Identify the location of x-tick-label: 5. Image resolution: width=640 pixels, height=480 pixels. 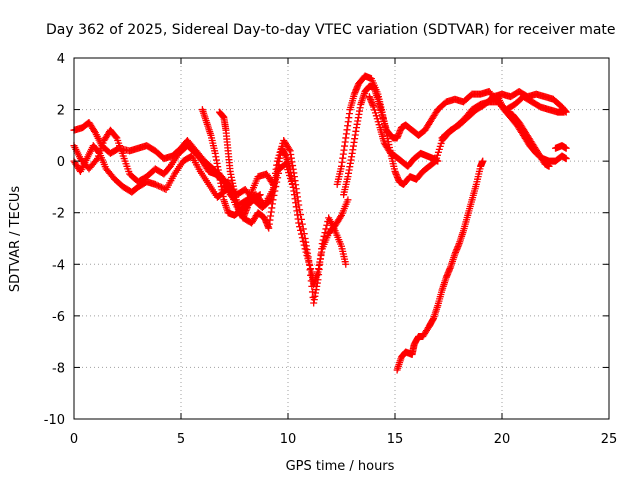
(181, 439).